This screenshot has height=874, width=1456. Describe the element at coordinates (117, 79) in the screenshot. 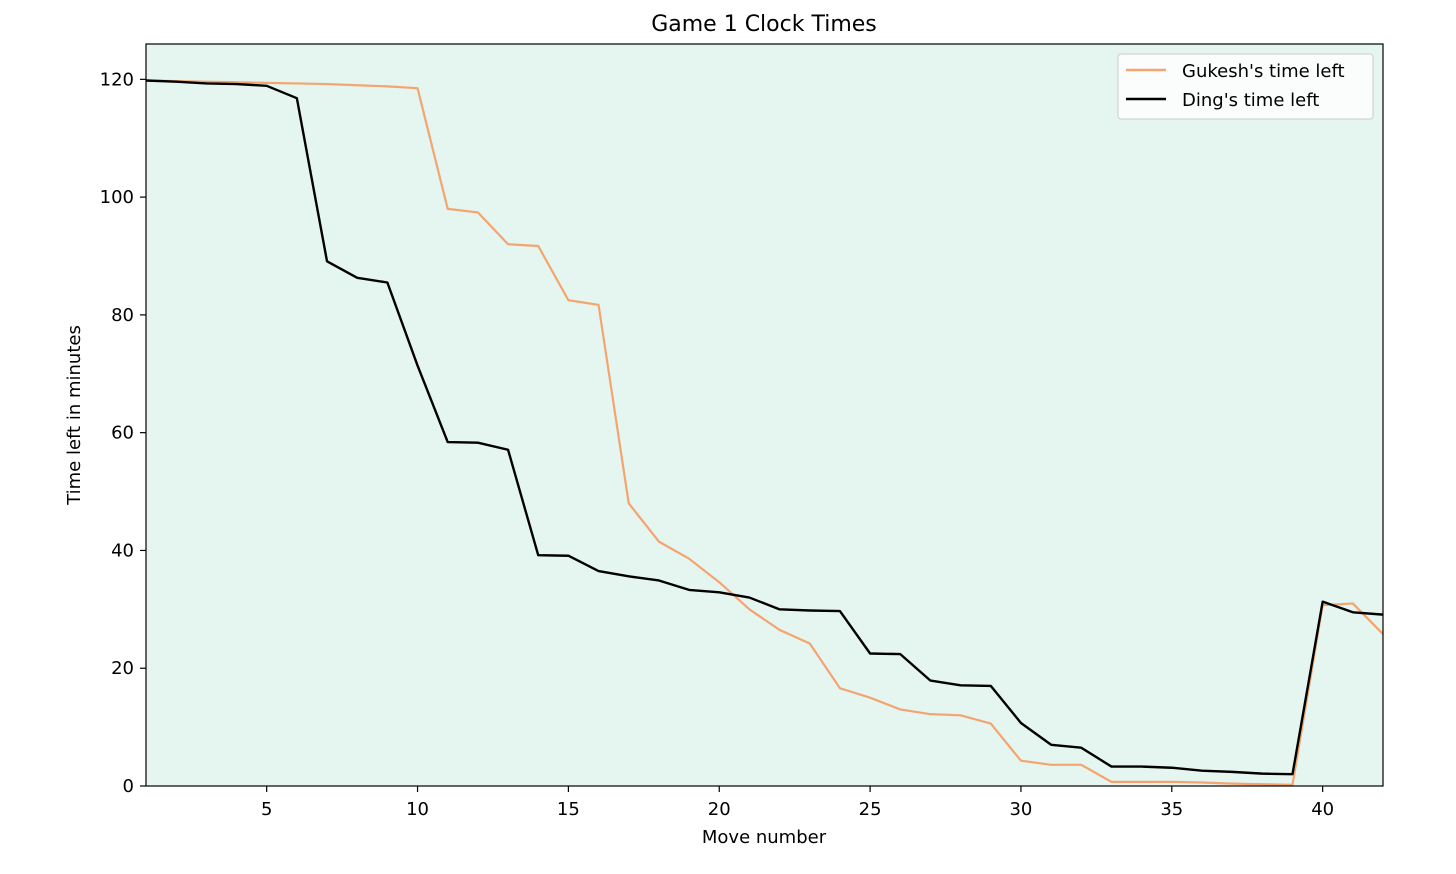

I see `y-tick-label: 120` at that location.